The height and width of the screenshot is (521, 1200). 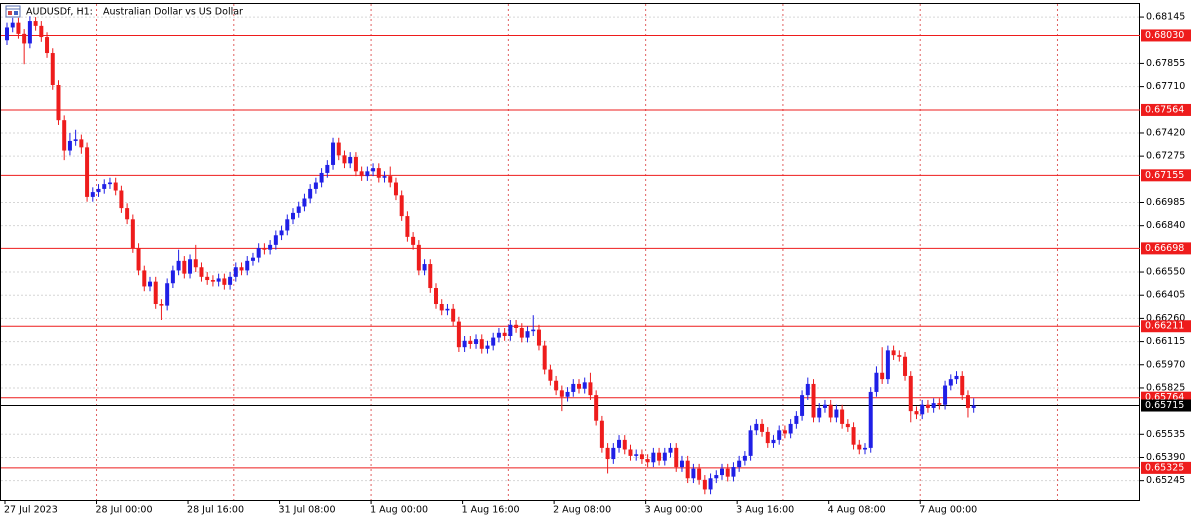 I want to click on level-label: 0.67564, so click(x=1164, y=109).